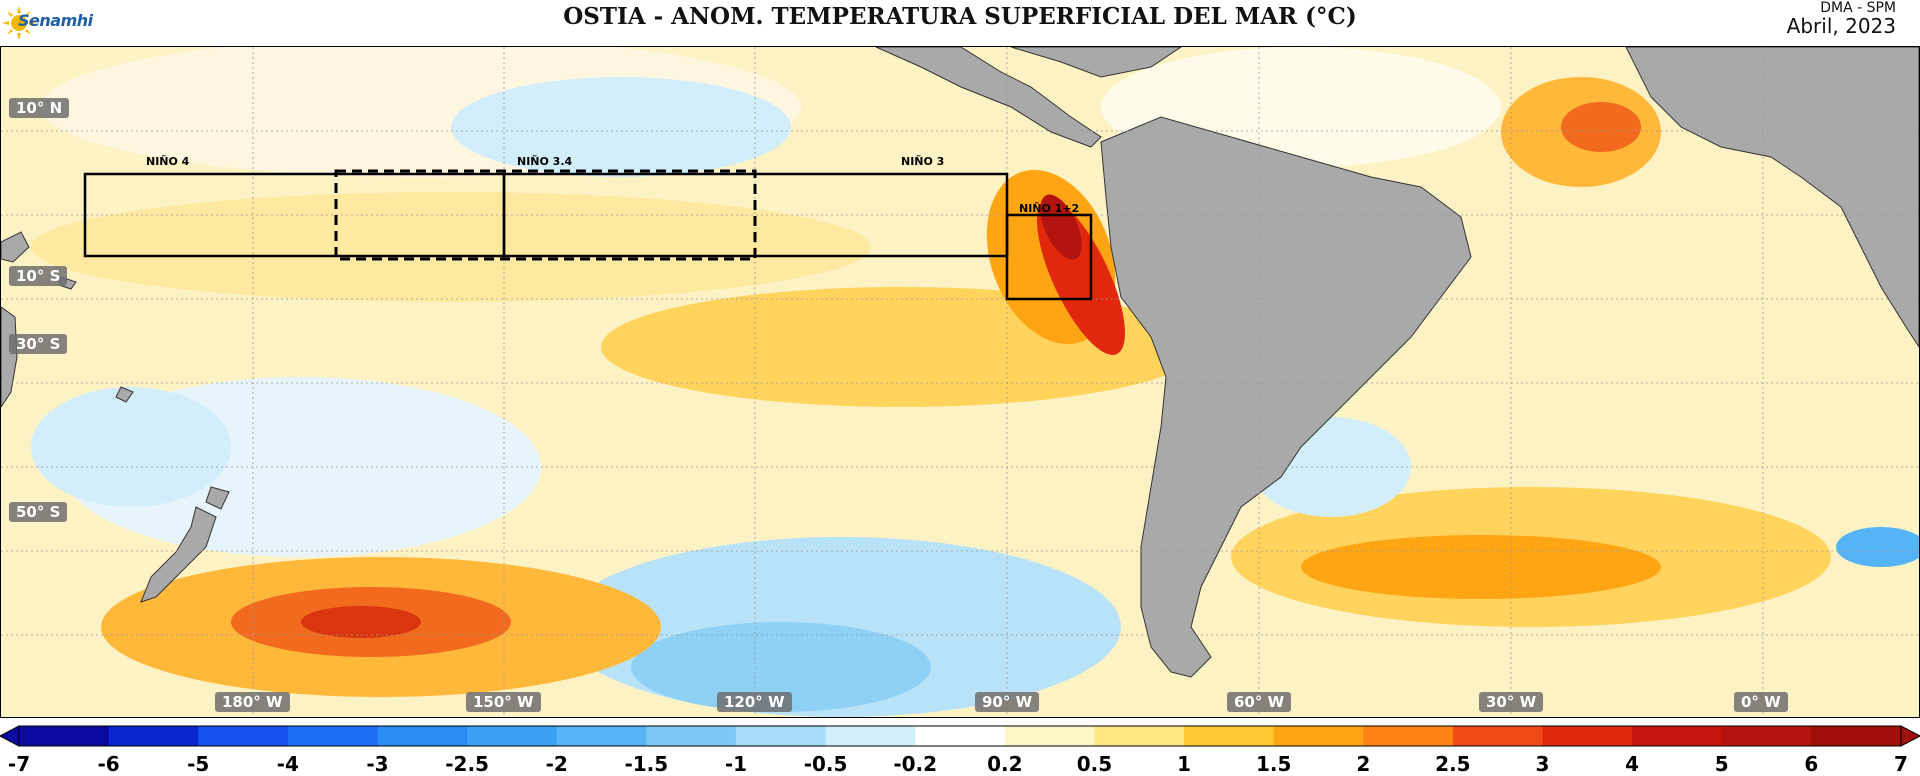 This screenshot has width=1920, height=776. I want to click on colorbar-tick-label: 0.2, so click(1005, 764).